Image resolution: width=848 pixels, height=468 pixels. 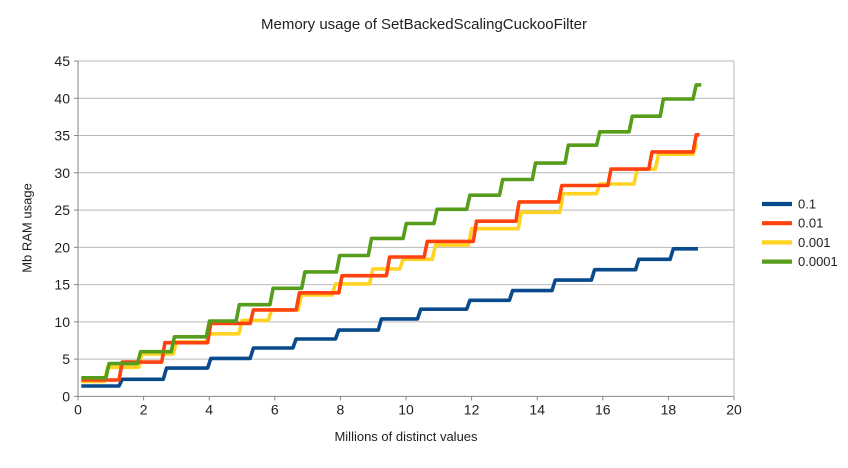 I want to click on legend-label-0.1: 0.1, so click(x=807, y=204).